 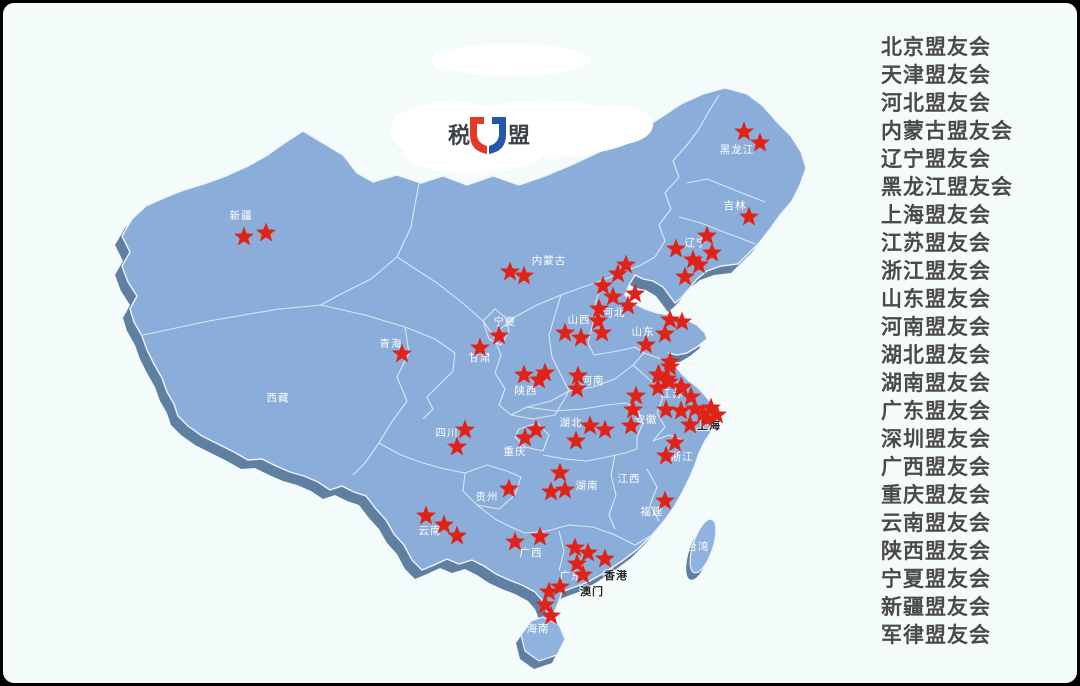 What do you see at coordinates (682, 457) in the screenshot?
I see `province-label: 浙江` at bounding box center [682, 457].